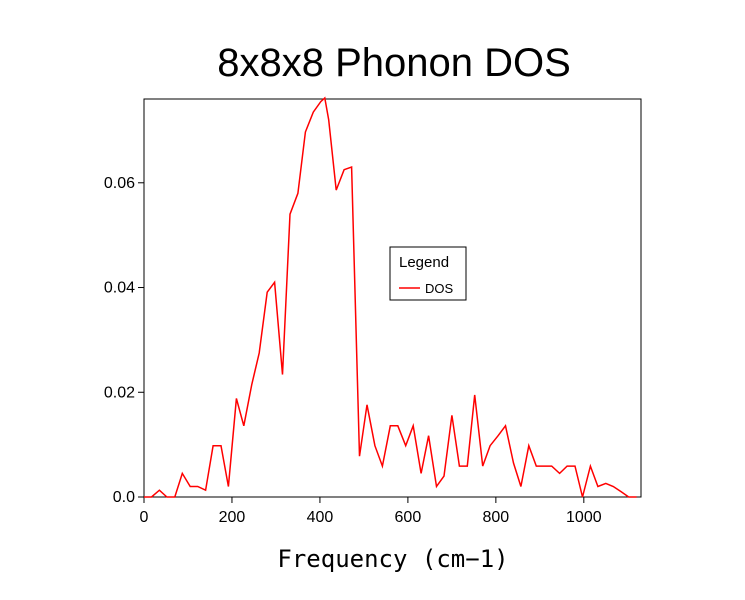 This screenshot has width=745, height=600. I want to click on legend-box, so click(428, 273).